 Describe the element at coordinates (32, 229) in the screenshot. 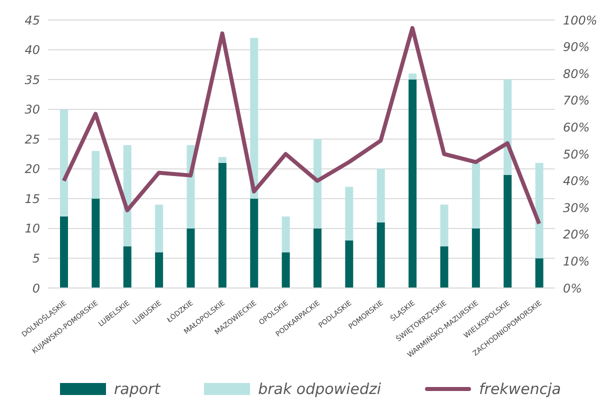

I see `y-tick-label: 10` at that location.